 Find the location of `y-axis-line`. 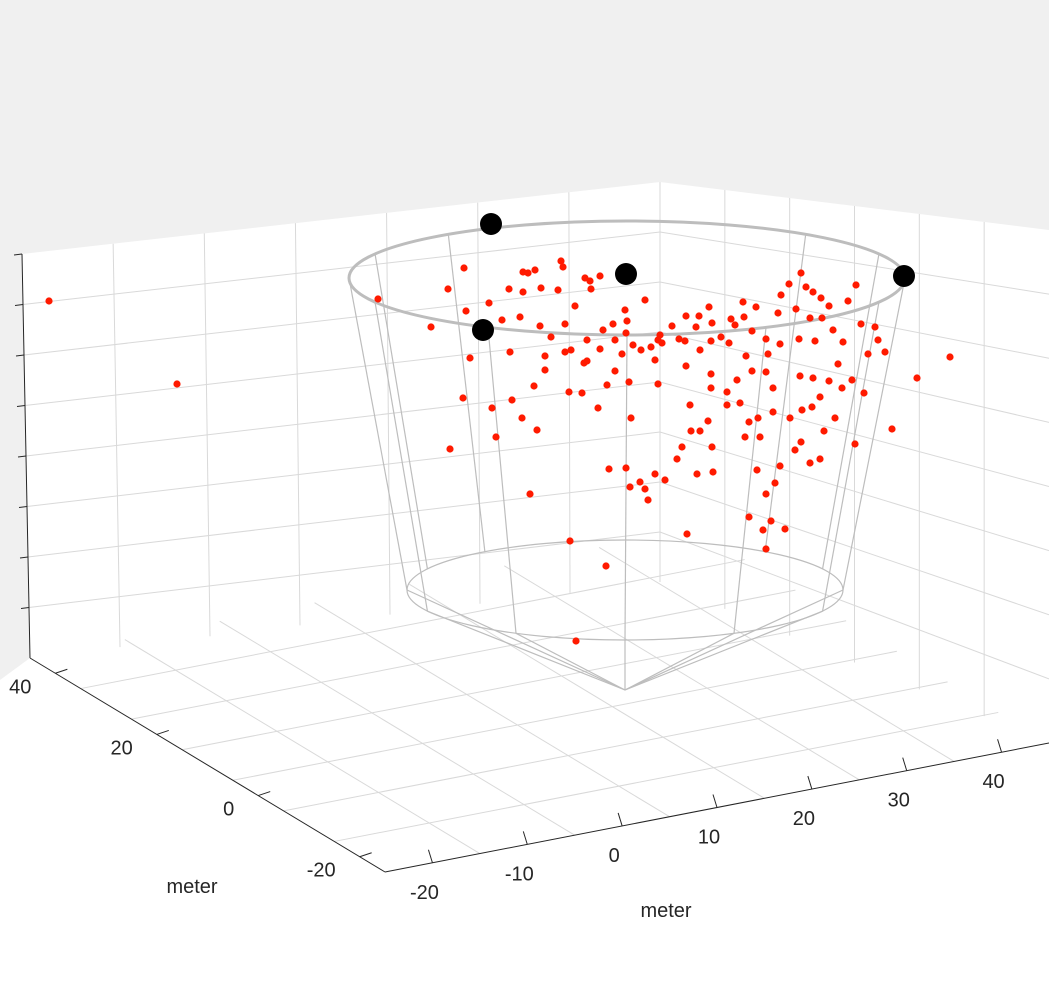

y-axis-line is located at coordinates (207, 765).